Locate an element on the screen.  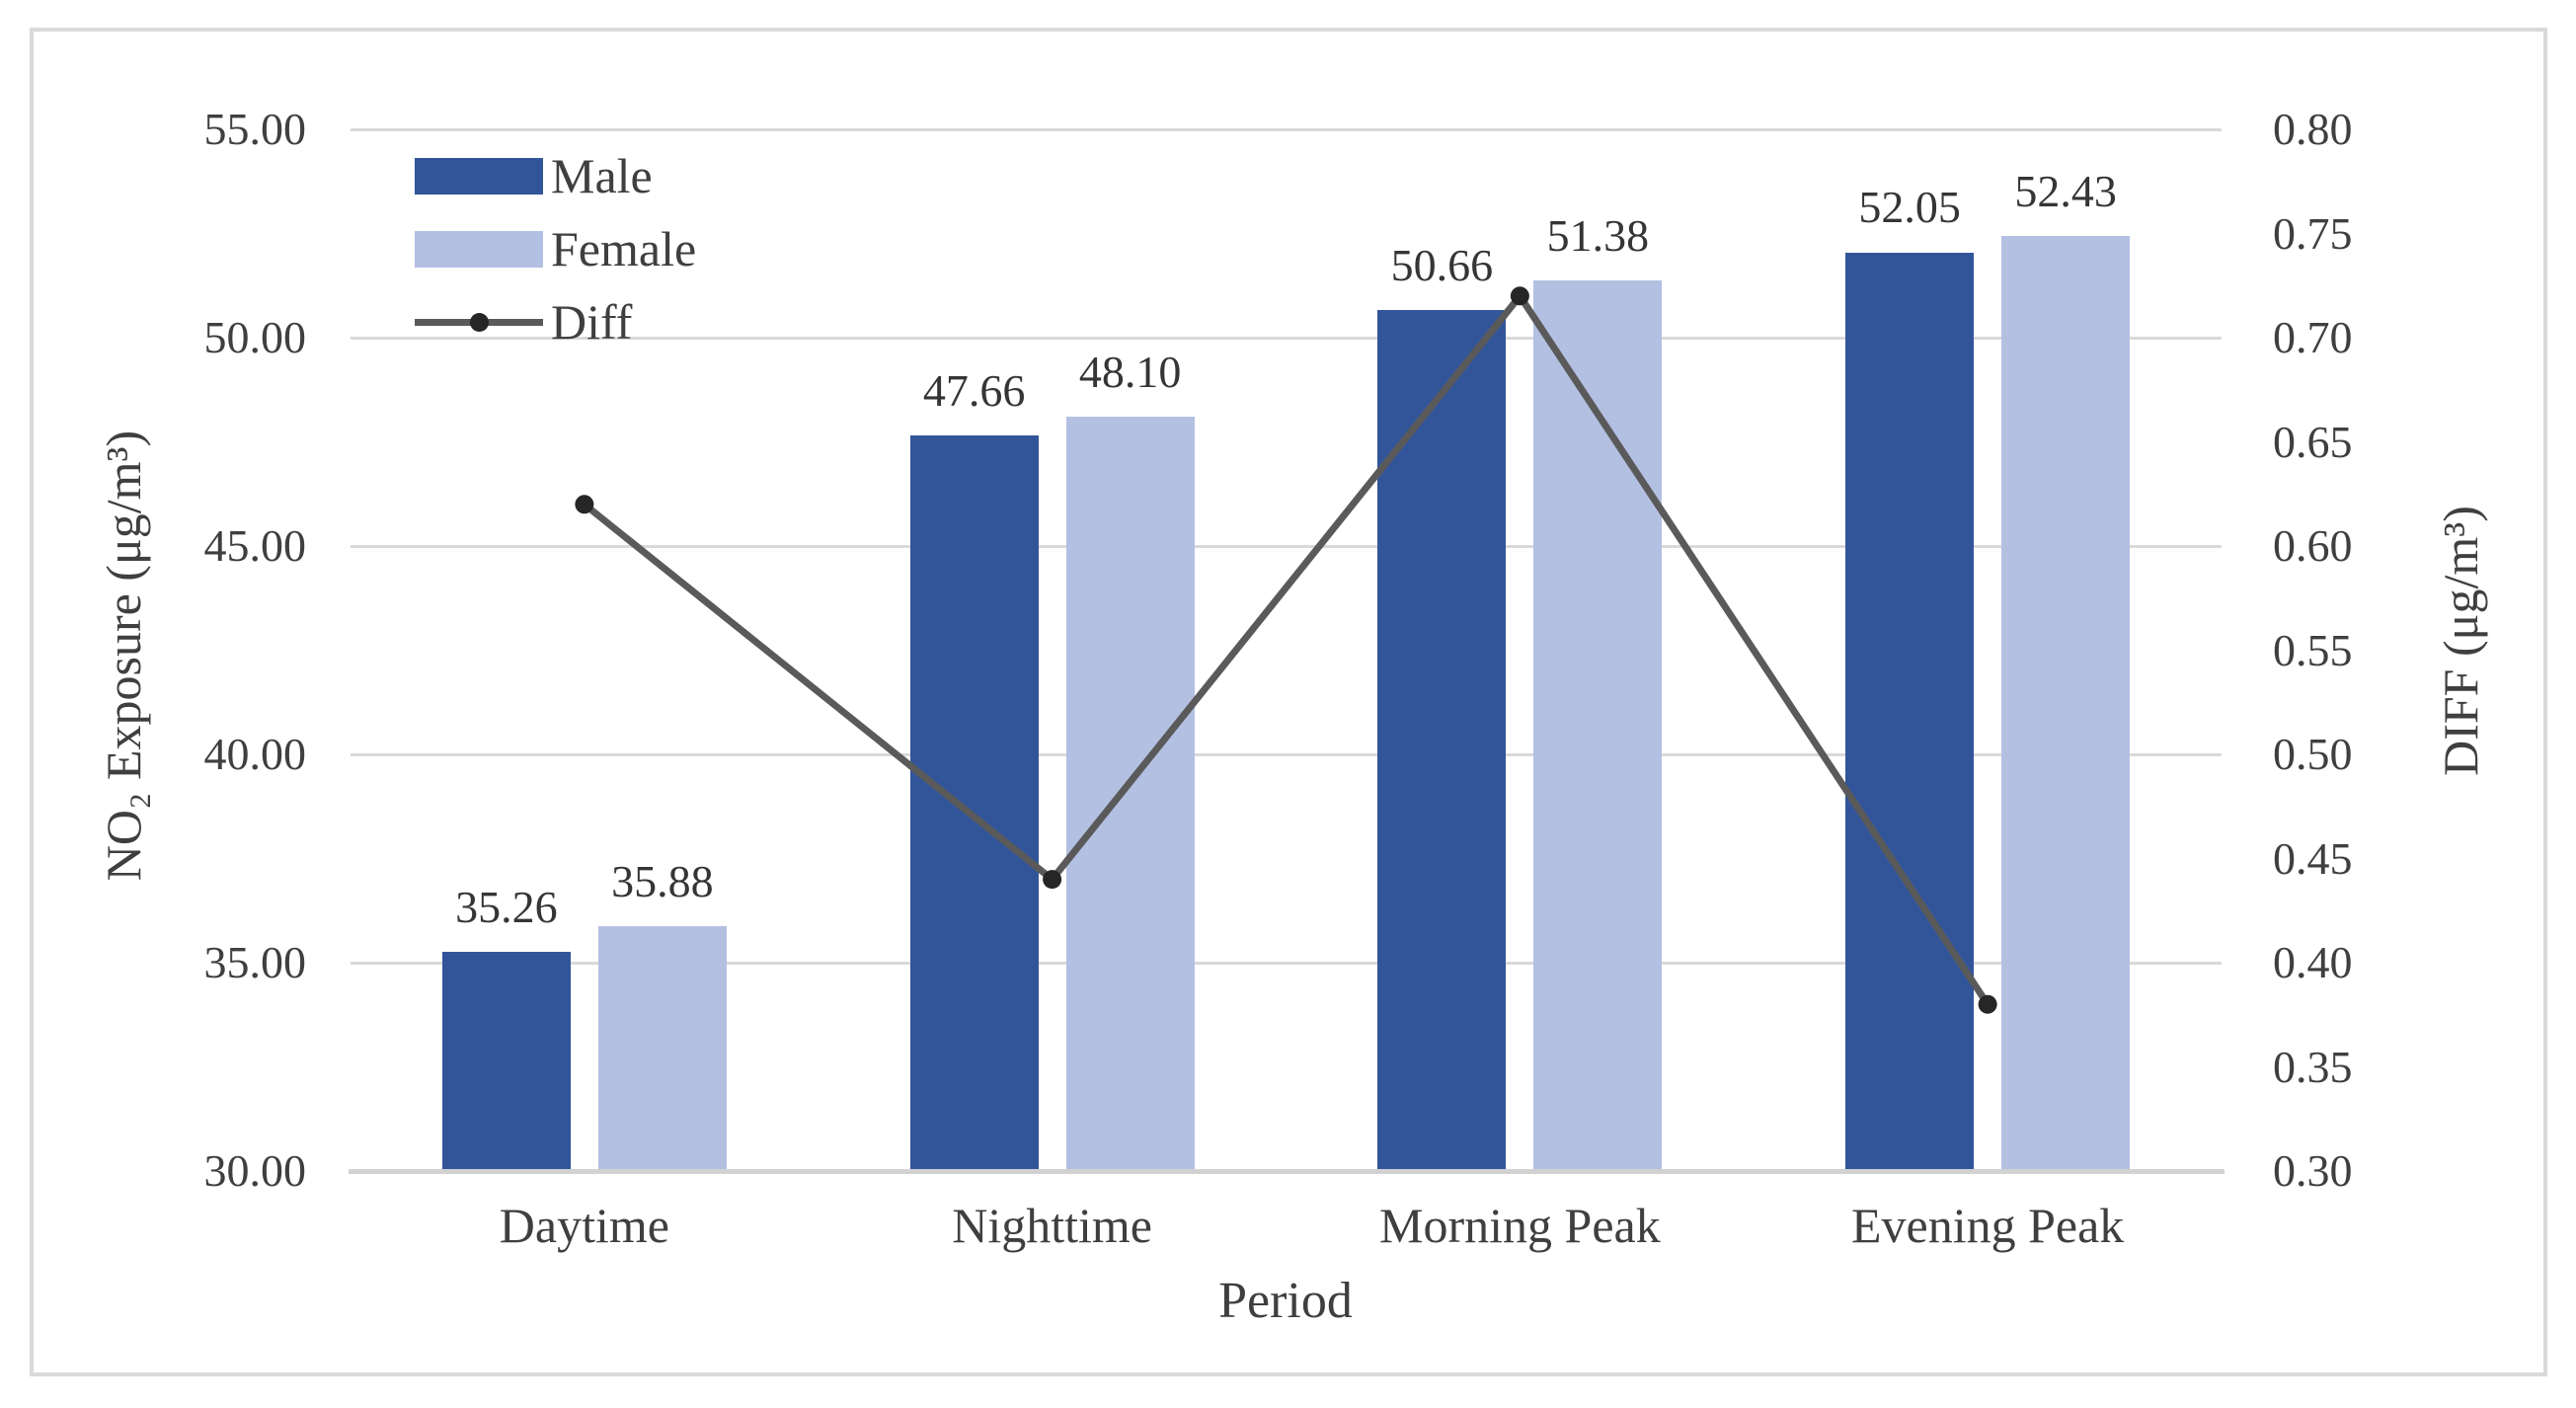
bar-value-label: 52.05 is located at coordinates (1909, 207).